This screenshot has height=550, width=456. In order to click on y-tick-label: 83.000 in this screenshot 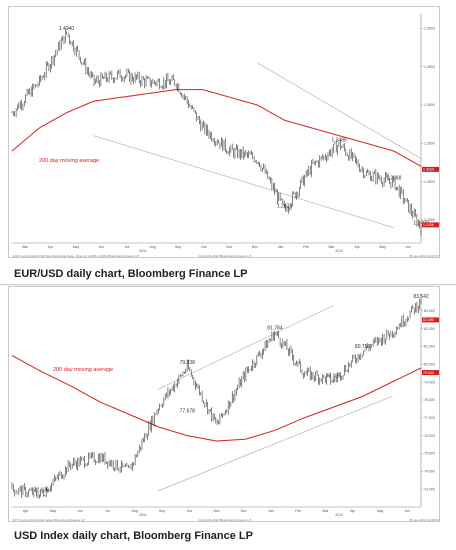, I will do `click(429, 311)`.